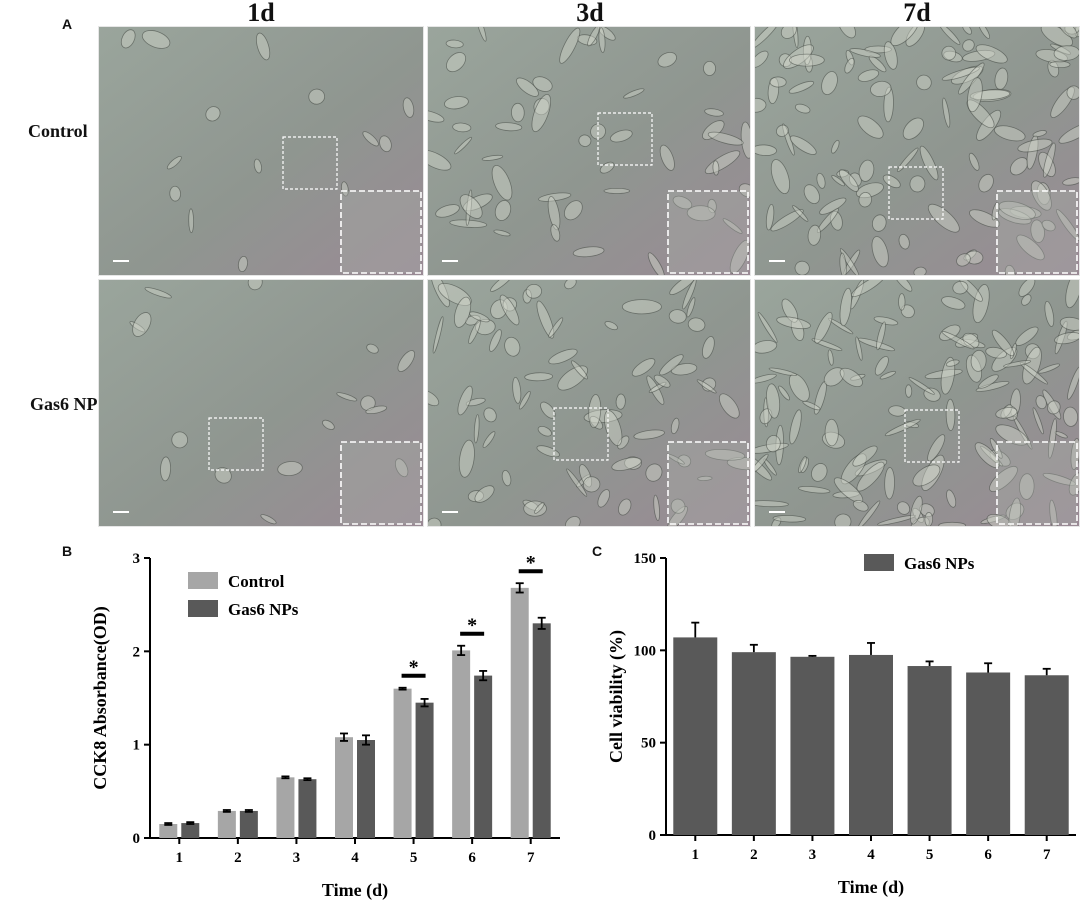 The height and width of the screenshot is (916, 1084). I want to click on micrograph-control-1d, so click(261, 151).